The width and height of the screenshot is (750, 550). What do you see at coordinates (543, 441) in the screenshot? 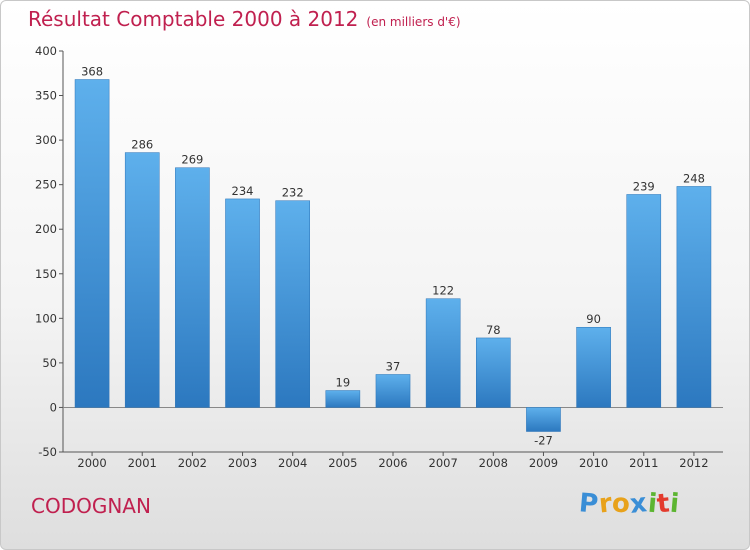
I see `bar-value-label: -27` at bounding box center [543, 441].